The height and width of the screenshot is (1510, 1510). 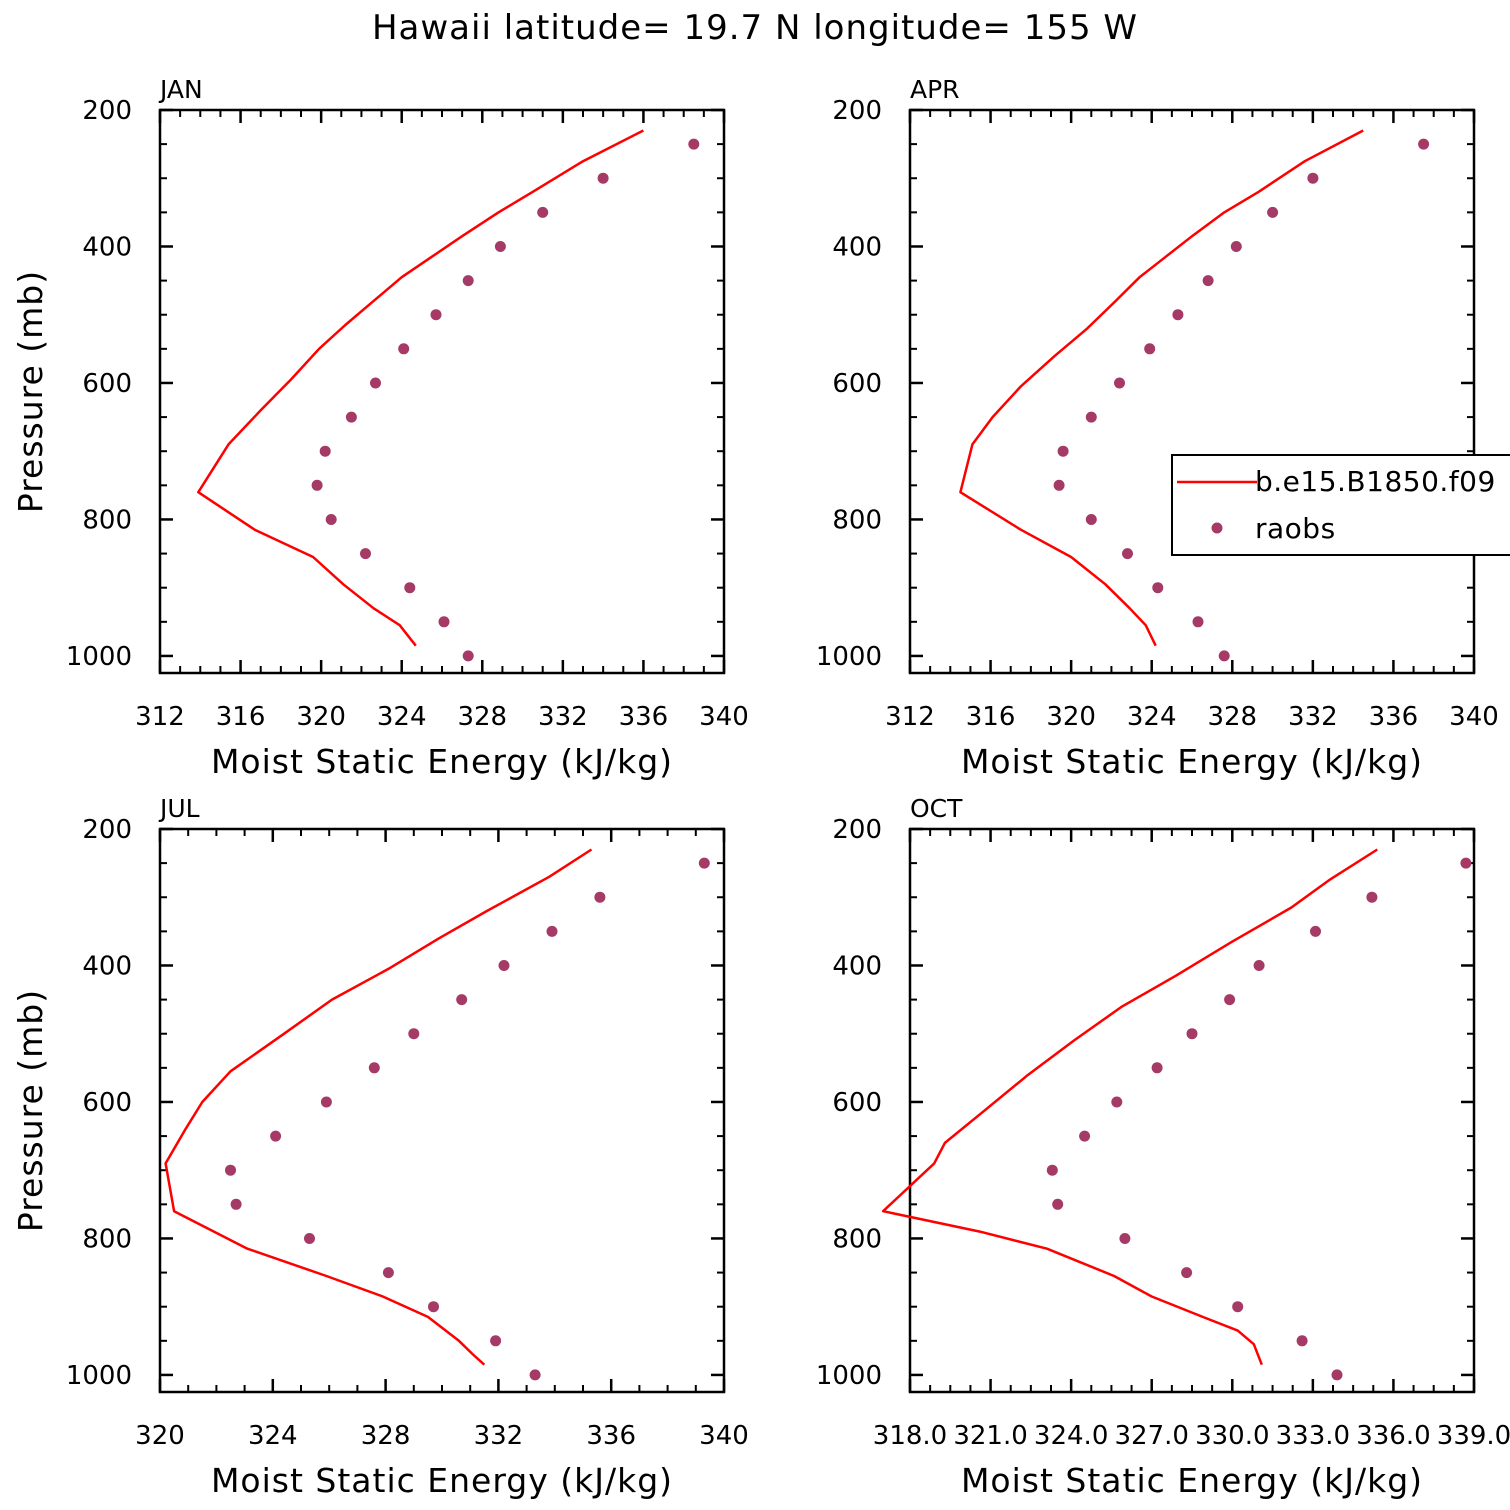 What do you see at coordinates (1313, 1436) in the screenshot?
I see `x-tick-label: 333.0` at bounding box center [1313, 1436].